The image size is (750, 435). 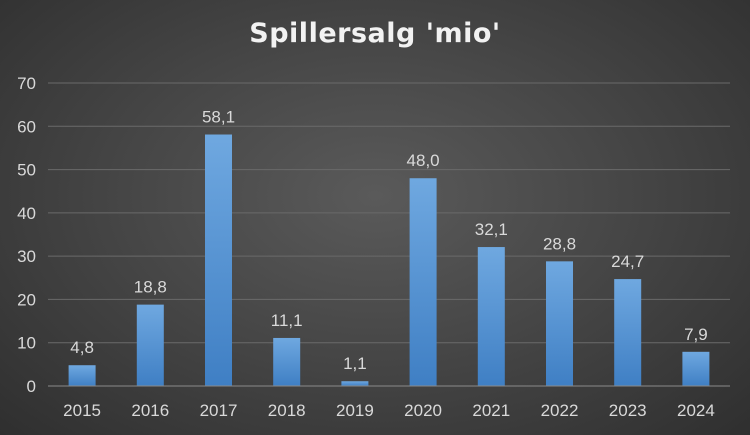 I want to click on x-tick-label: 2017, so click(x=219, y=410).